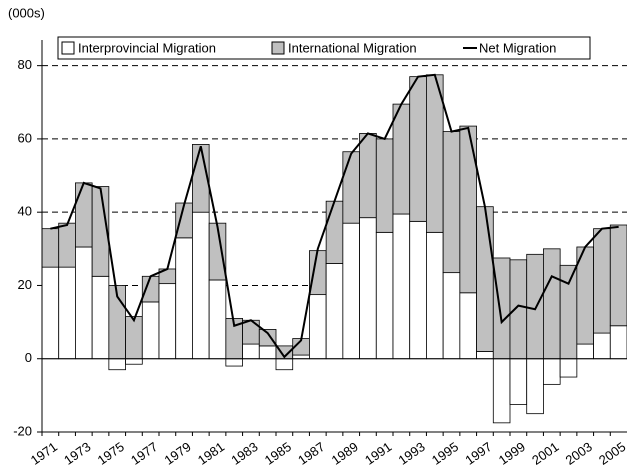  What do you see at coordinates (25, 284) in the screenshot?
I see `y-tick-label: 20` at bounding box center [25, 284].